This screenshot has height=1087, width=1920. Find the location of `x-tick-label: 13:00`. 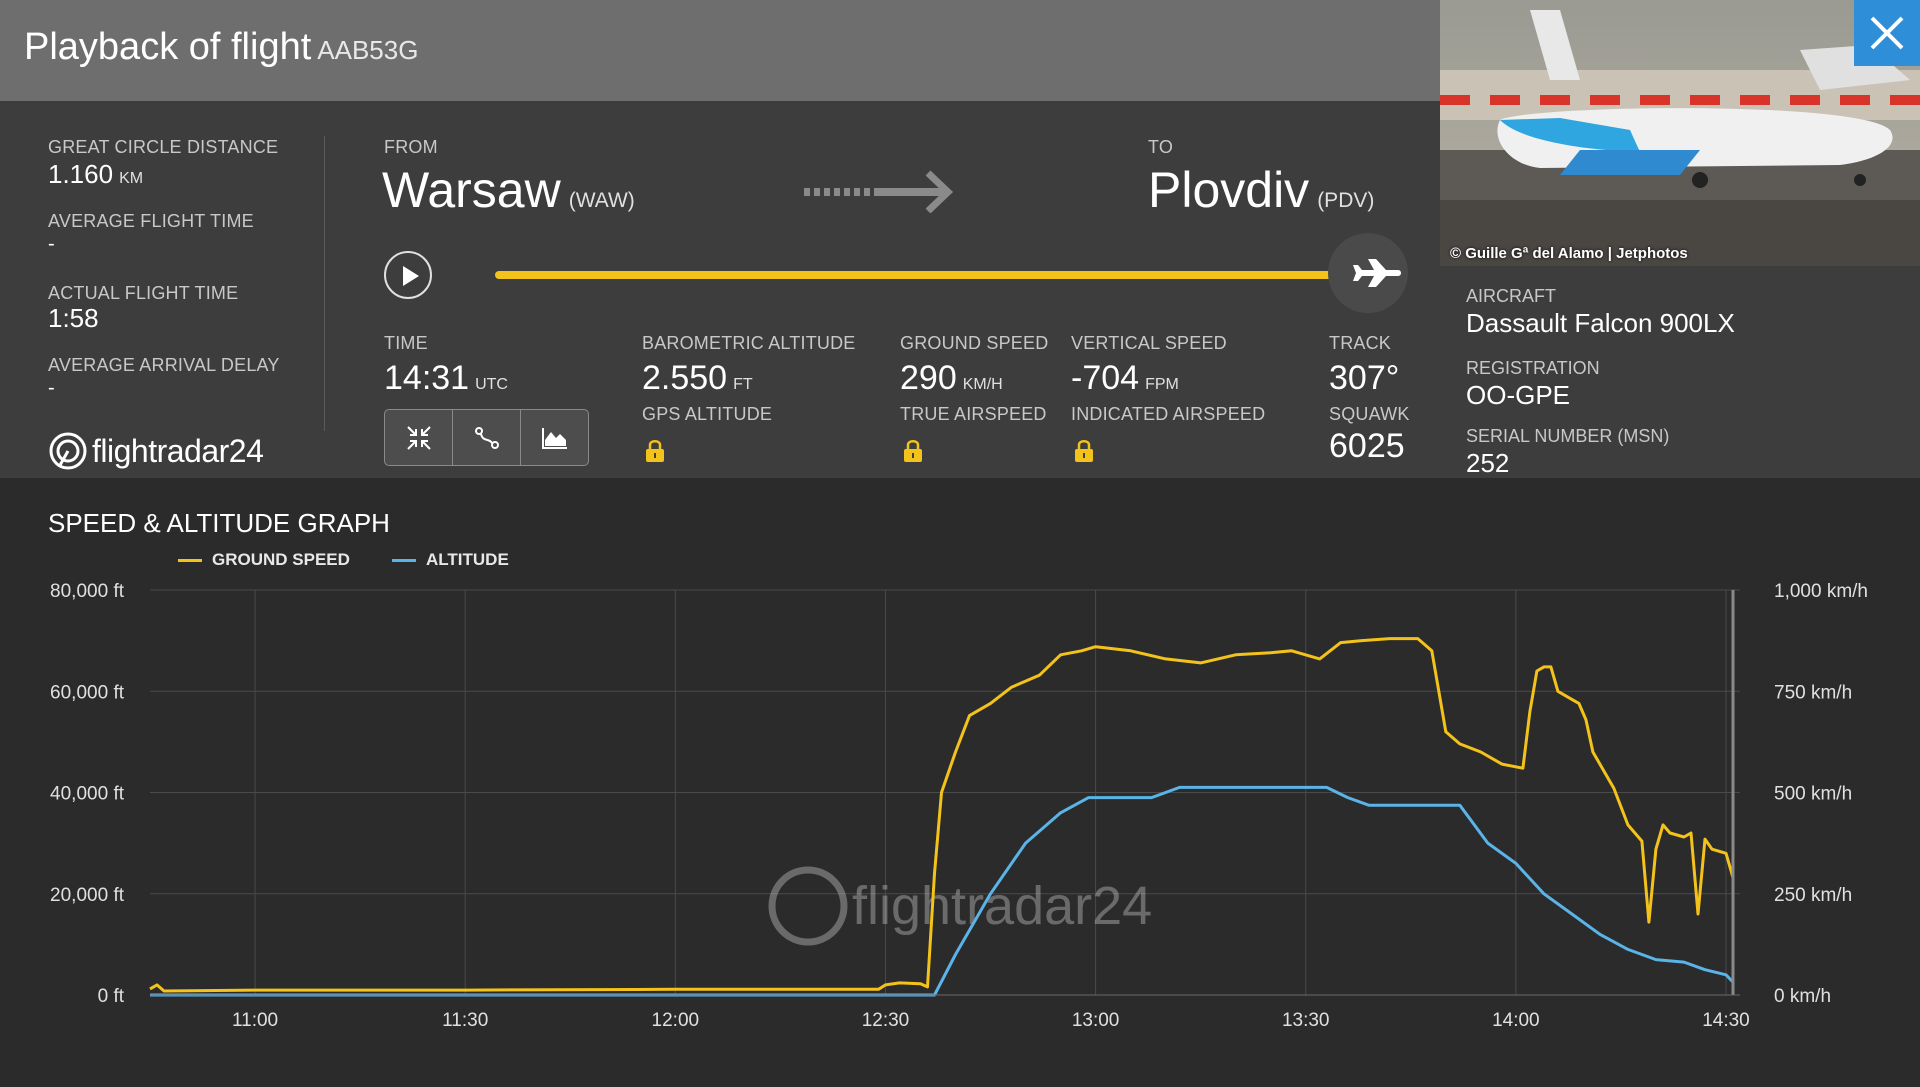

x-tick-label: 13:00 is located at coordinates (1096, 1020).